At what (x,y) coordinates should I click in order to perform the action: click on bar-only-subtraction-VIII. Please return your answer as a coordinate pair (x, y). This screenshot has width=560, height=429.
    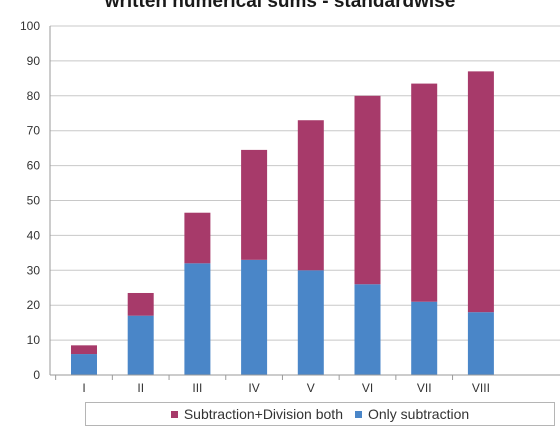
    Looking at the image, I should click on (480, 343).